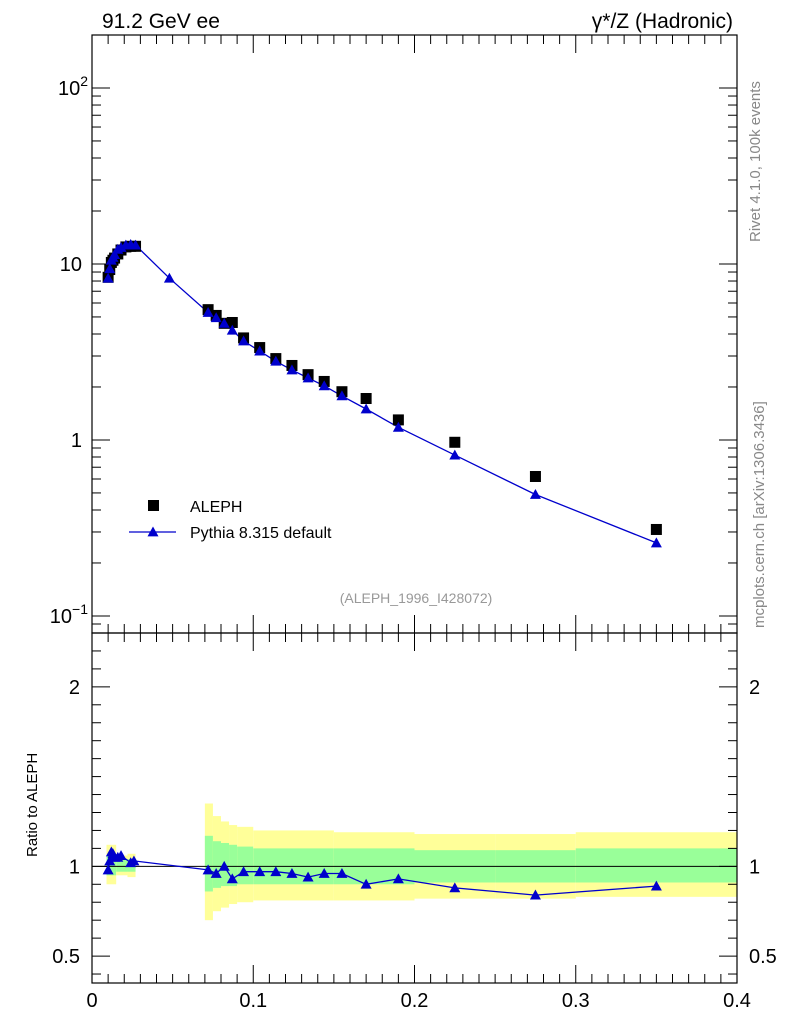 The image size is (786, 1024). I want to click on legend-mc-label: Pythia 8.315 default, so click(261, 533).